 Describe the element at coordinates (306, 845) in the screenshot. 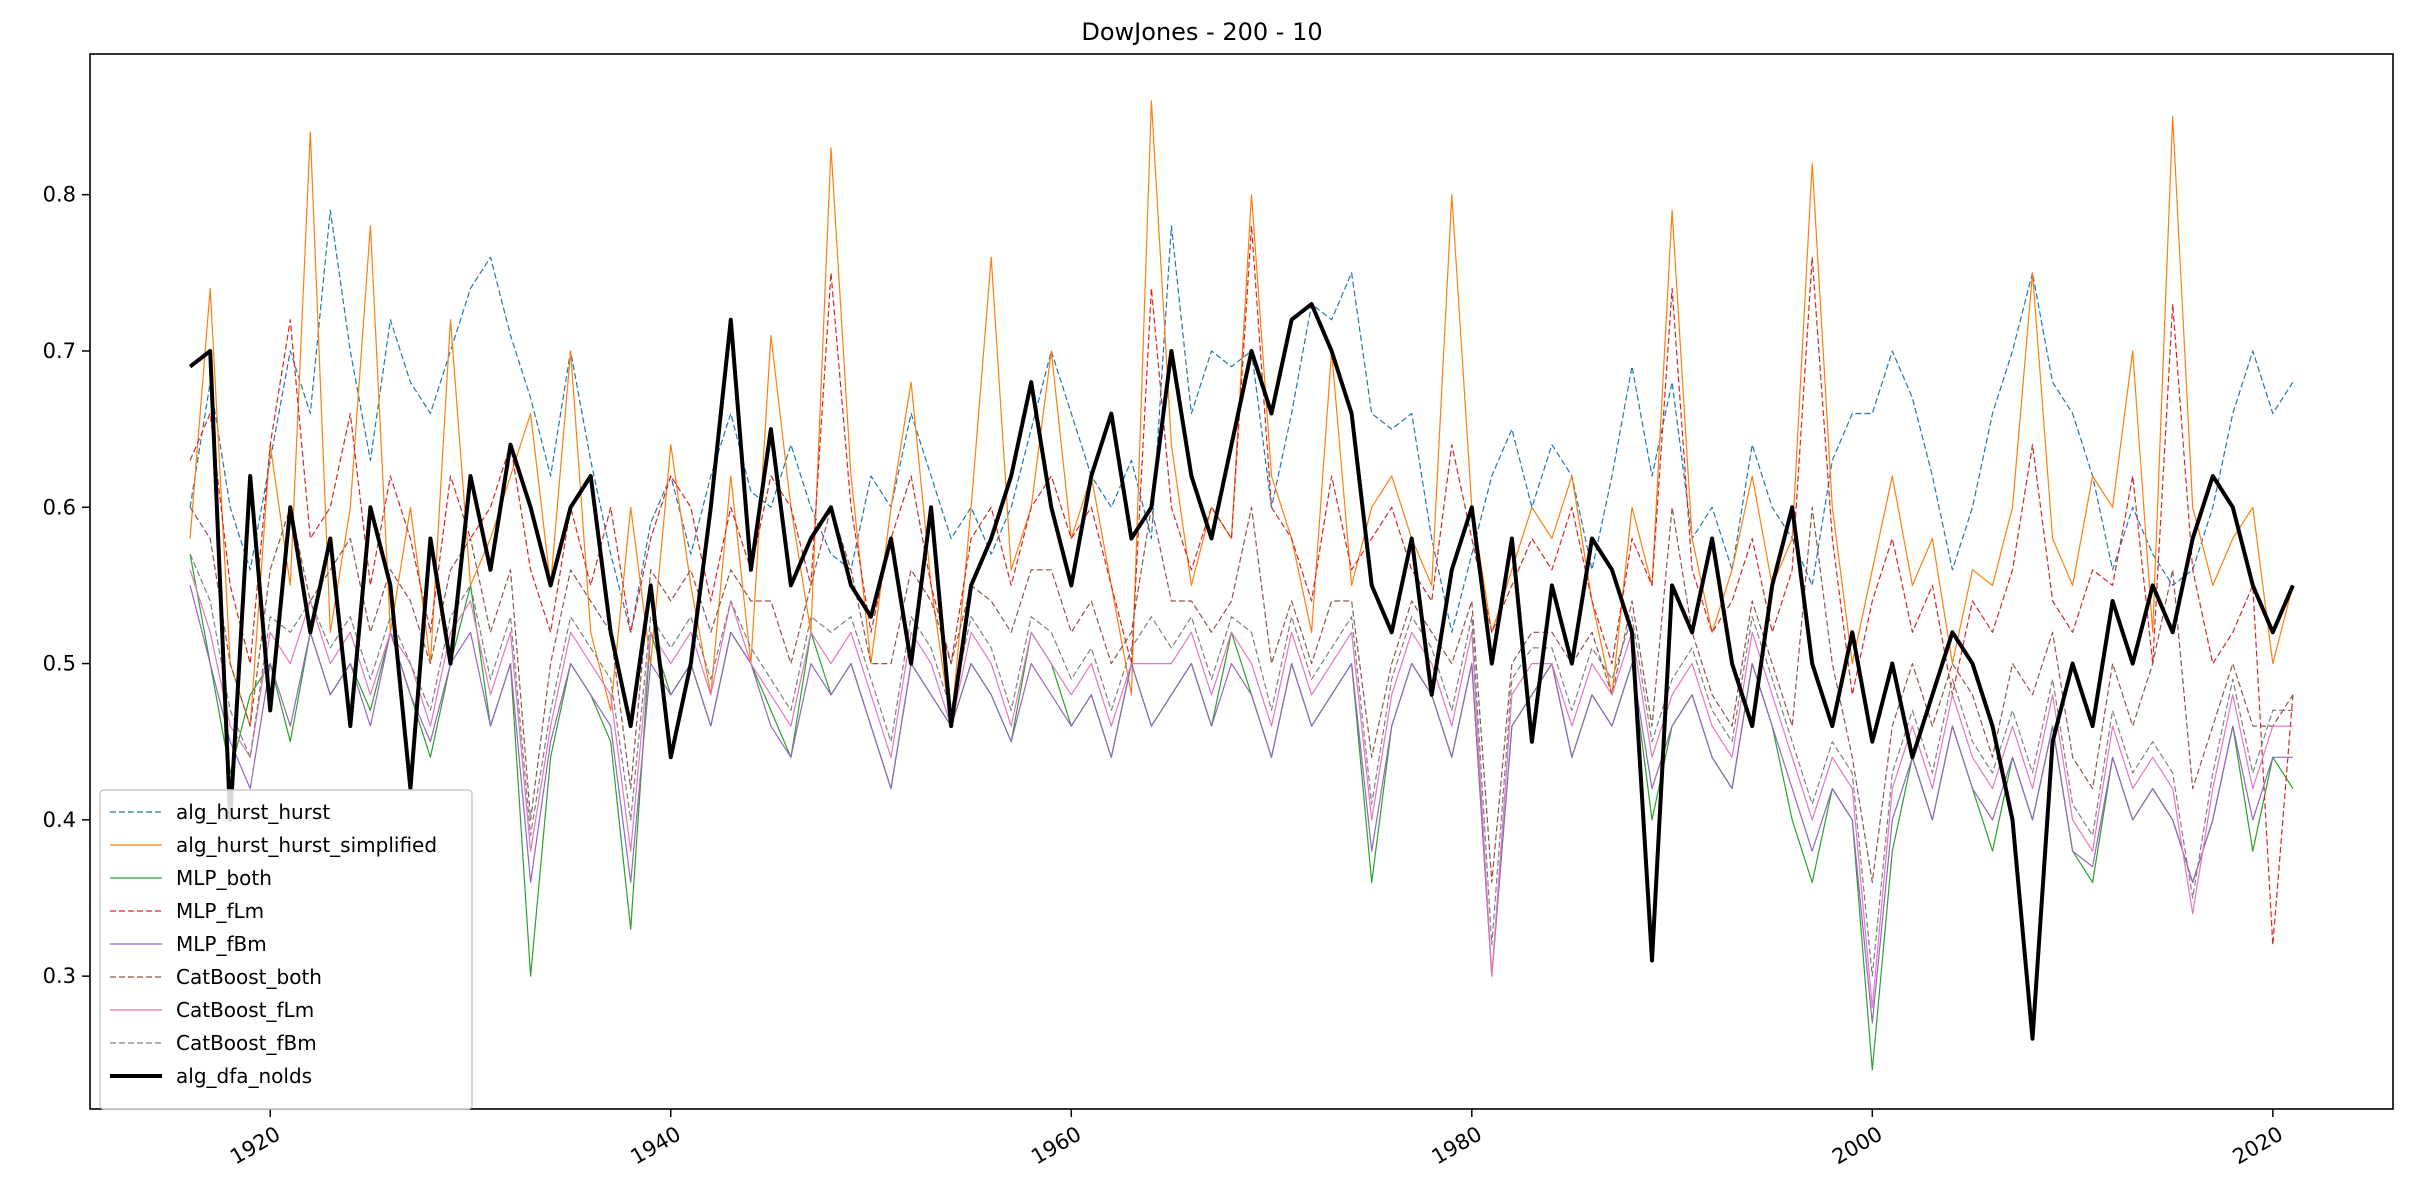

I see `legend-label: alg_hurst_hurst_simplified` at that location.